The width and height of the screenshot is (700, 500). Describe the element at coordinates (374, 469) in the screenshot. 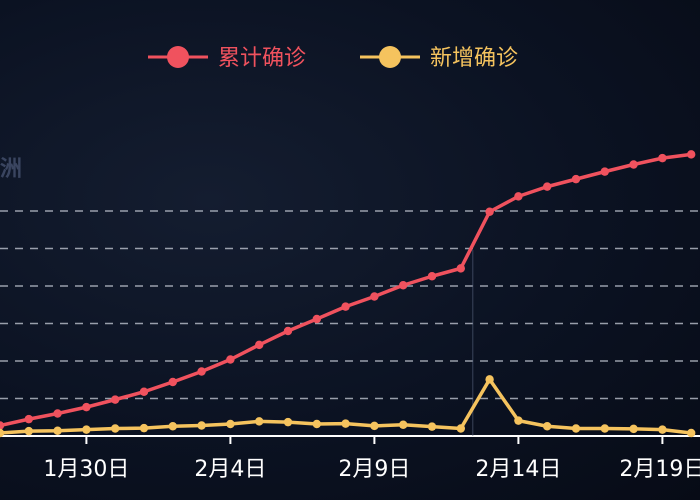

I see `x-tick-label: 2月9日` at that location.